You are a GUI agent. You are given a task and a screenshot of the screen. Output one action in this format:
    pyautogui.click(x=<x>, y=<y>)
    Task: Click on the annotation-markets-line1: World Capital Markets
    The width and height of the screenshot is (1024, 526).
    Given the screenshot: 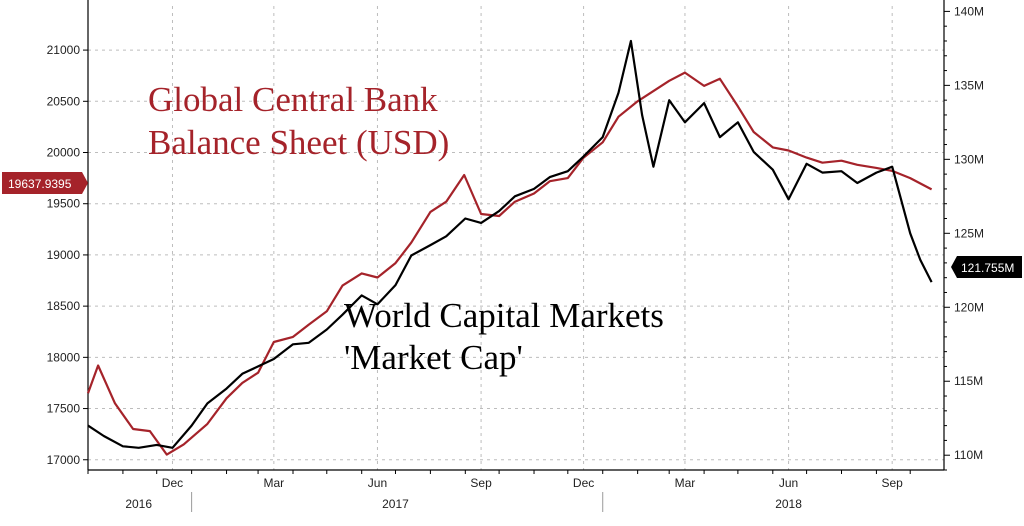 What is the action you would take?
    pyautogui.click(x=504, y=315)
    